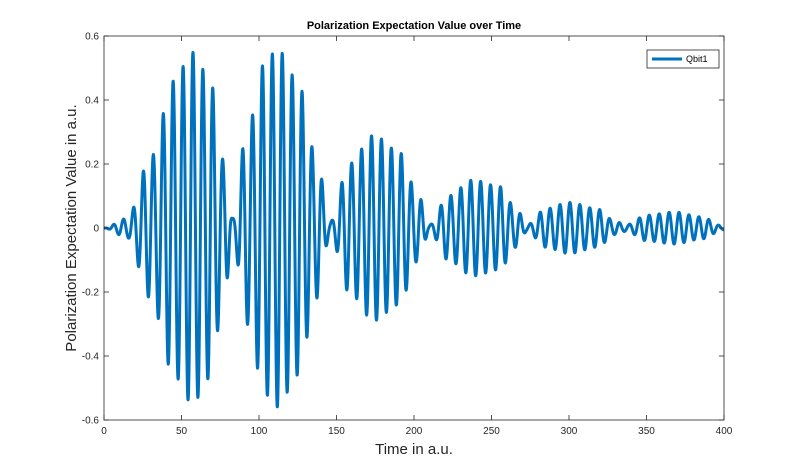  Describe the element at coordinates (182, 431) in the screenshot. I see `x-tick-label: 50` at that location.